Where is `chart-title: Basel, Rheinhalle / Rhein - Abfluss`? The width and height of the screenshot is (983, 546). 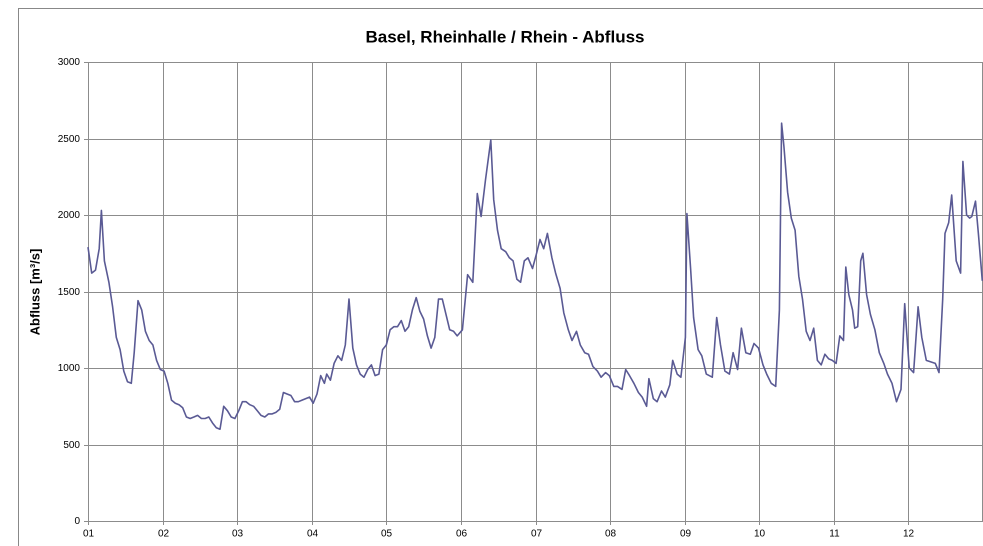 chart-title: Basel, Rheinhalle / Rhein - Abfluss is located at coordinates (505, 36).